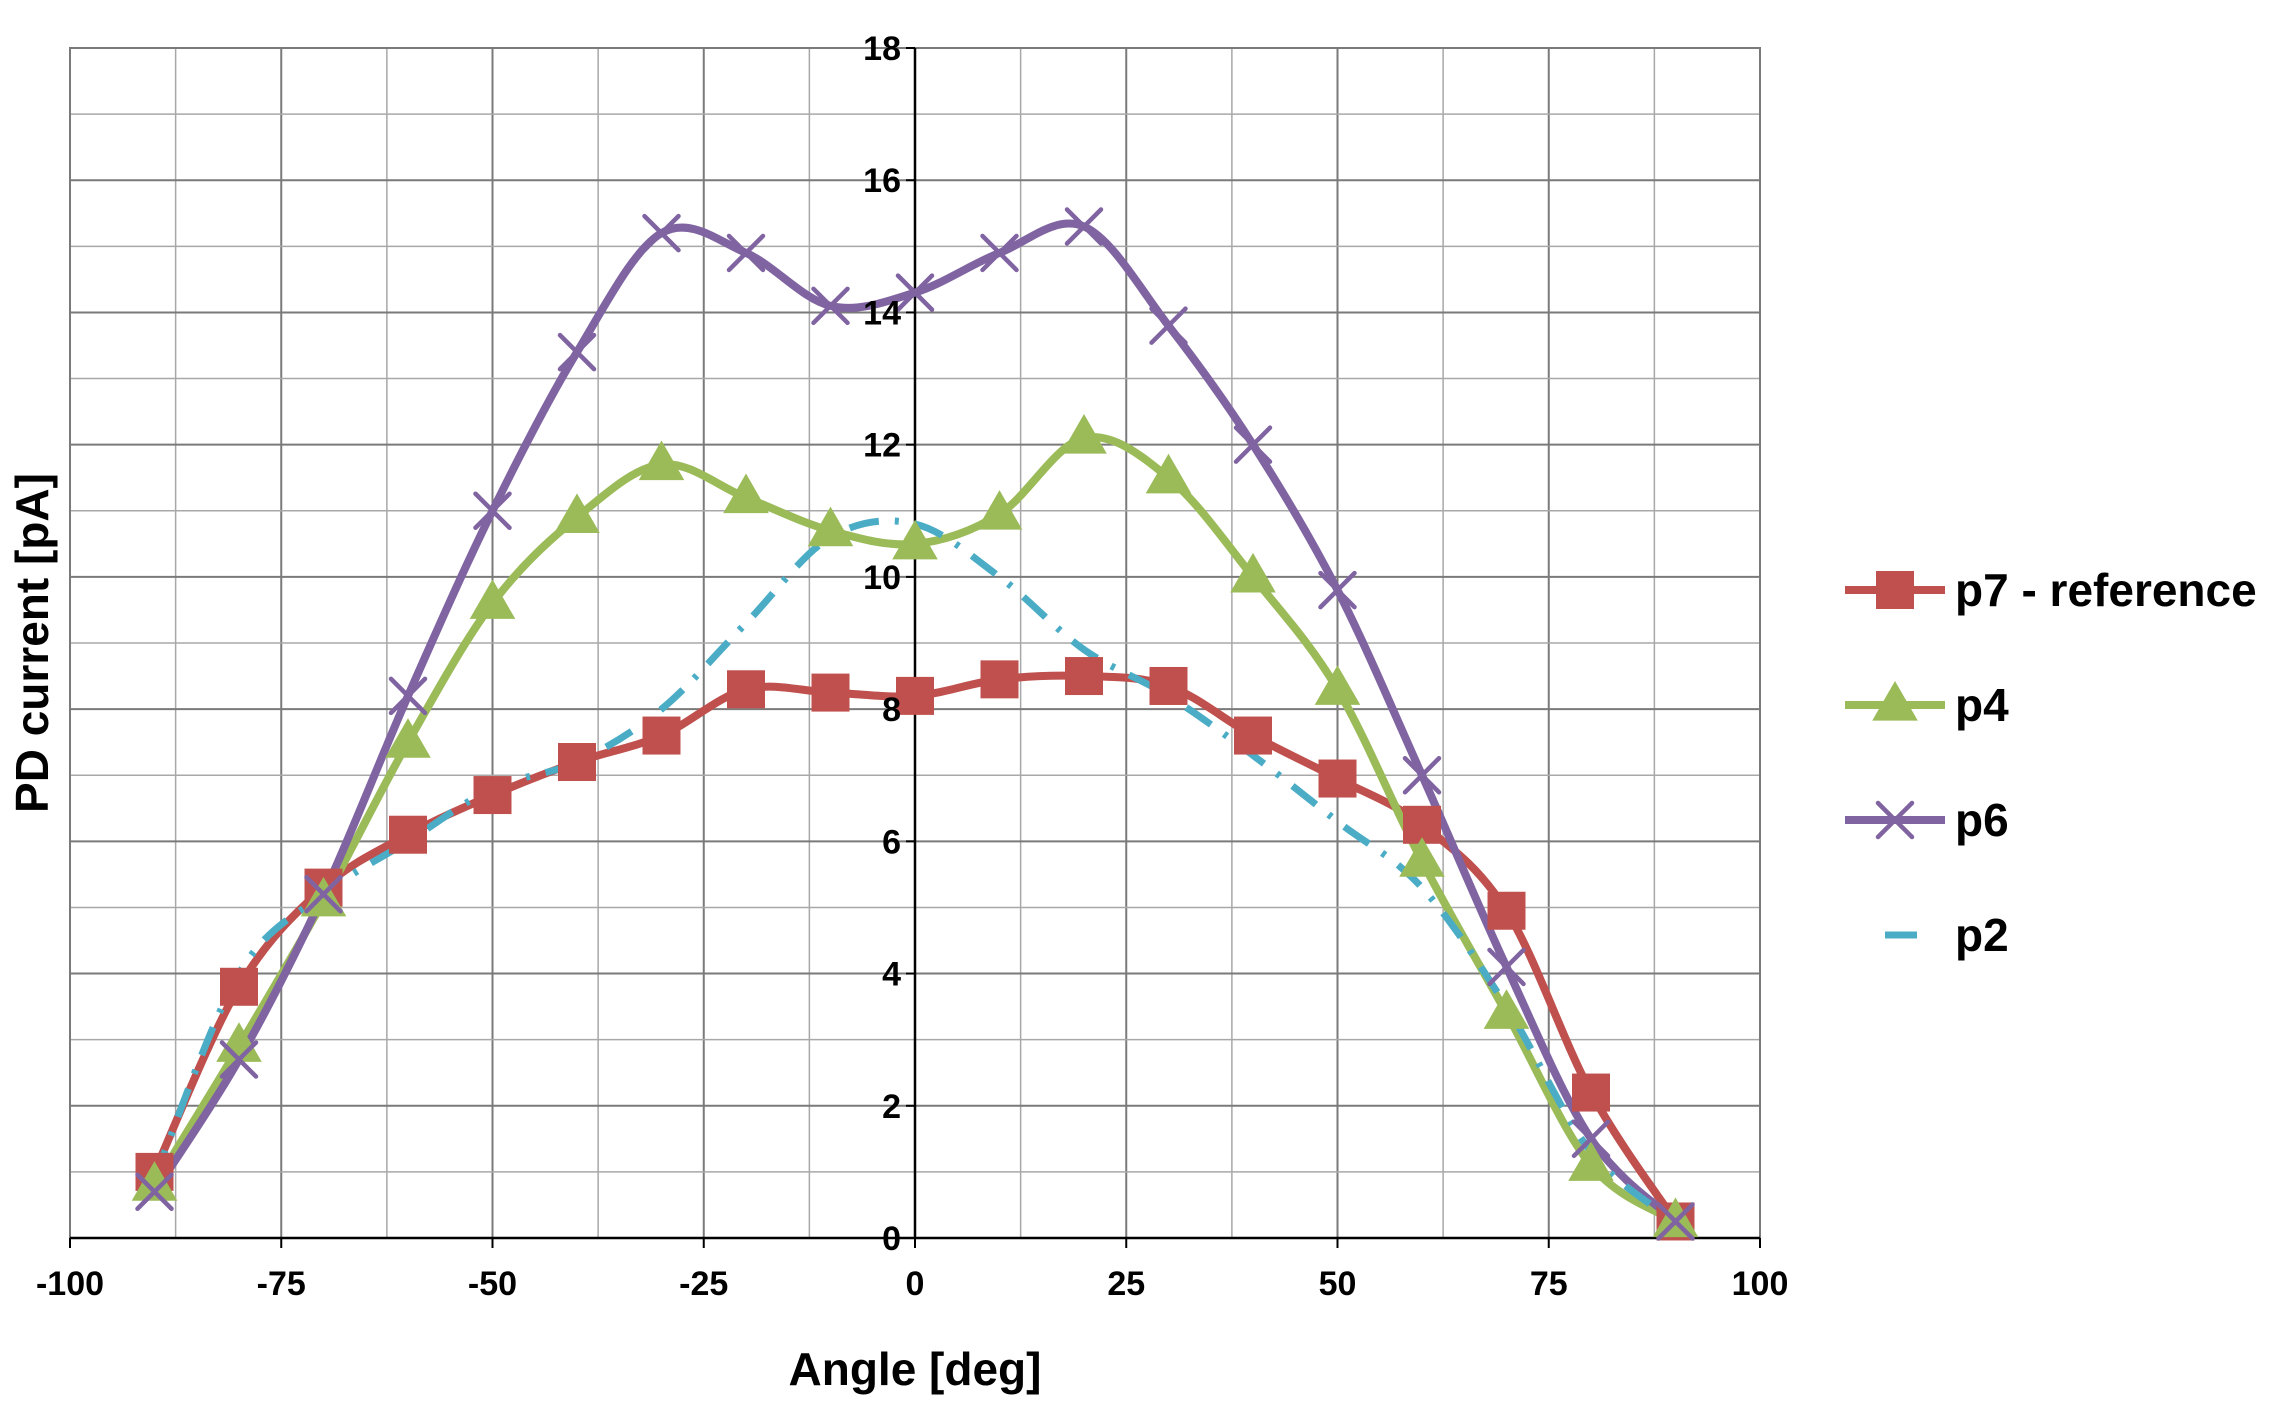  What do you see at coordinates (703, 1284) in the screenshot?
I see `x-tick-label: -25` at bounding box center [703, 1284].